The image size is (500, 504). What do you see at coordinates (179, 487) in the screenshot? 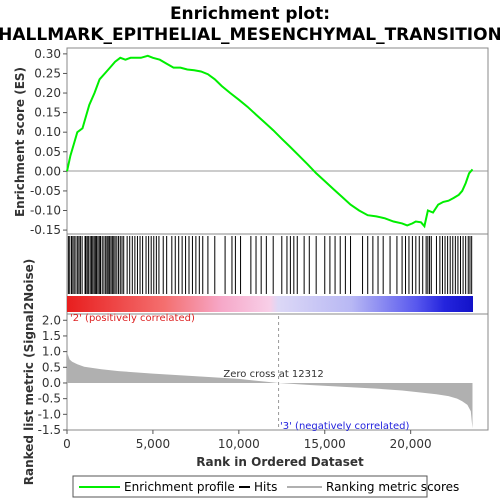
I see `legend-enrichment-label: Enrichment profile` at bounding box center [179, 487].